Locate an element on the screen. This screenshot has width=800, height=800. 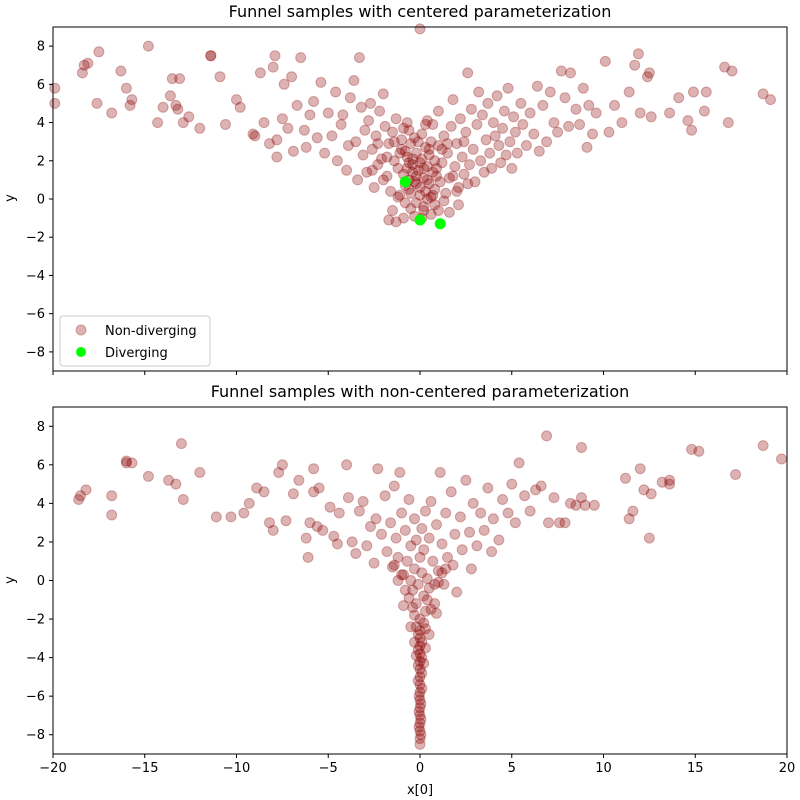
bottom-y-tick-label: 4 is located at coordinates (41, 504).